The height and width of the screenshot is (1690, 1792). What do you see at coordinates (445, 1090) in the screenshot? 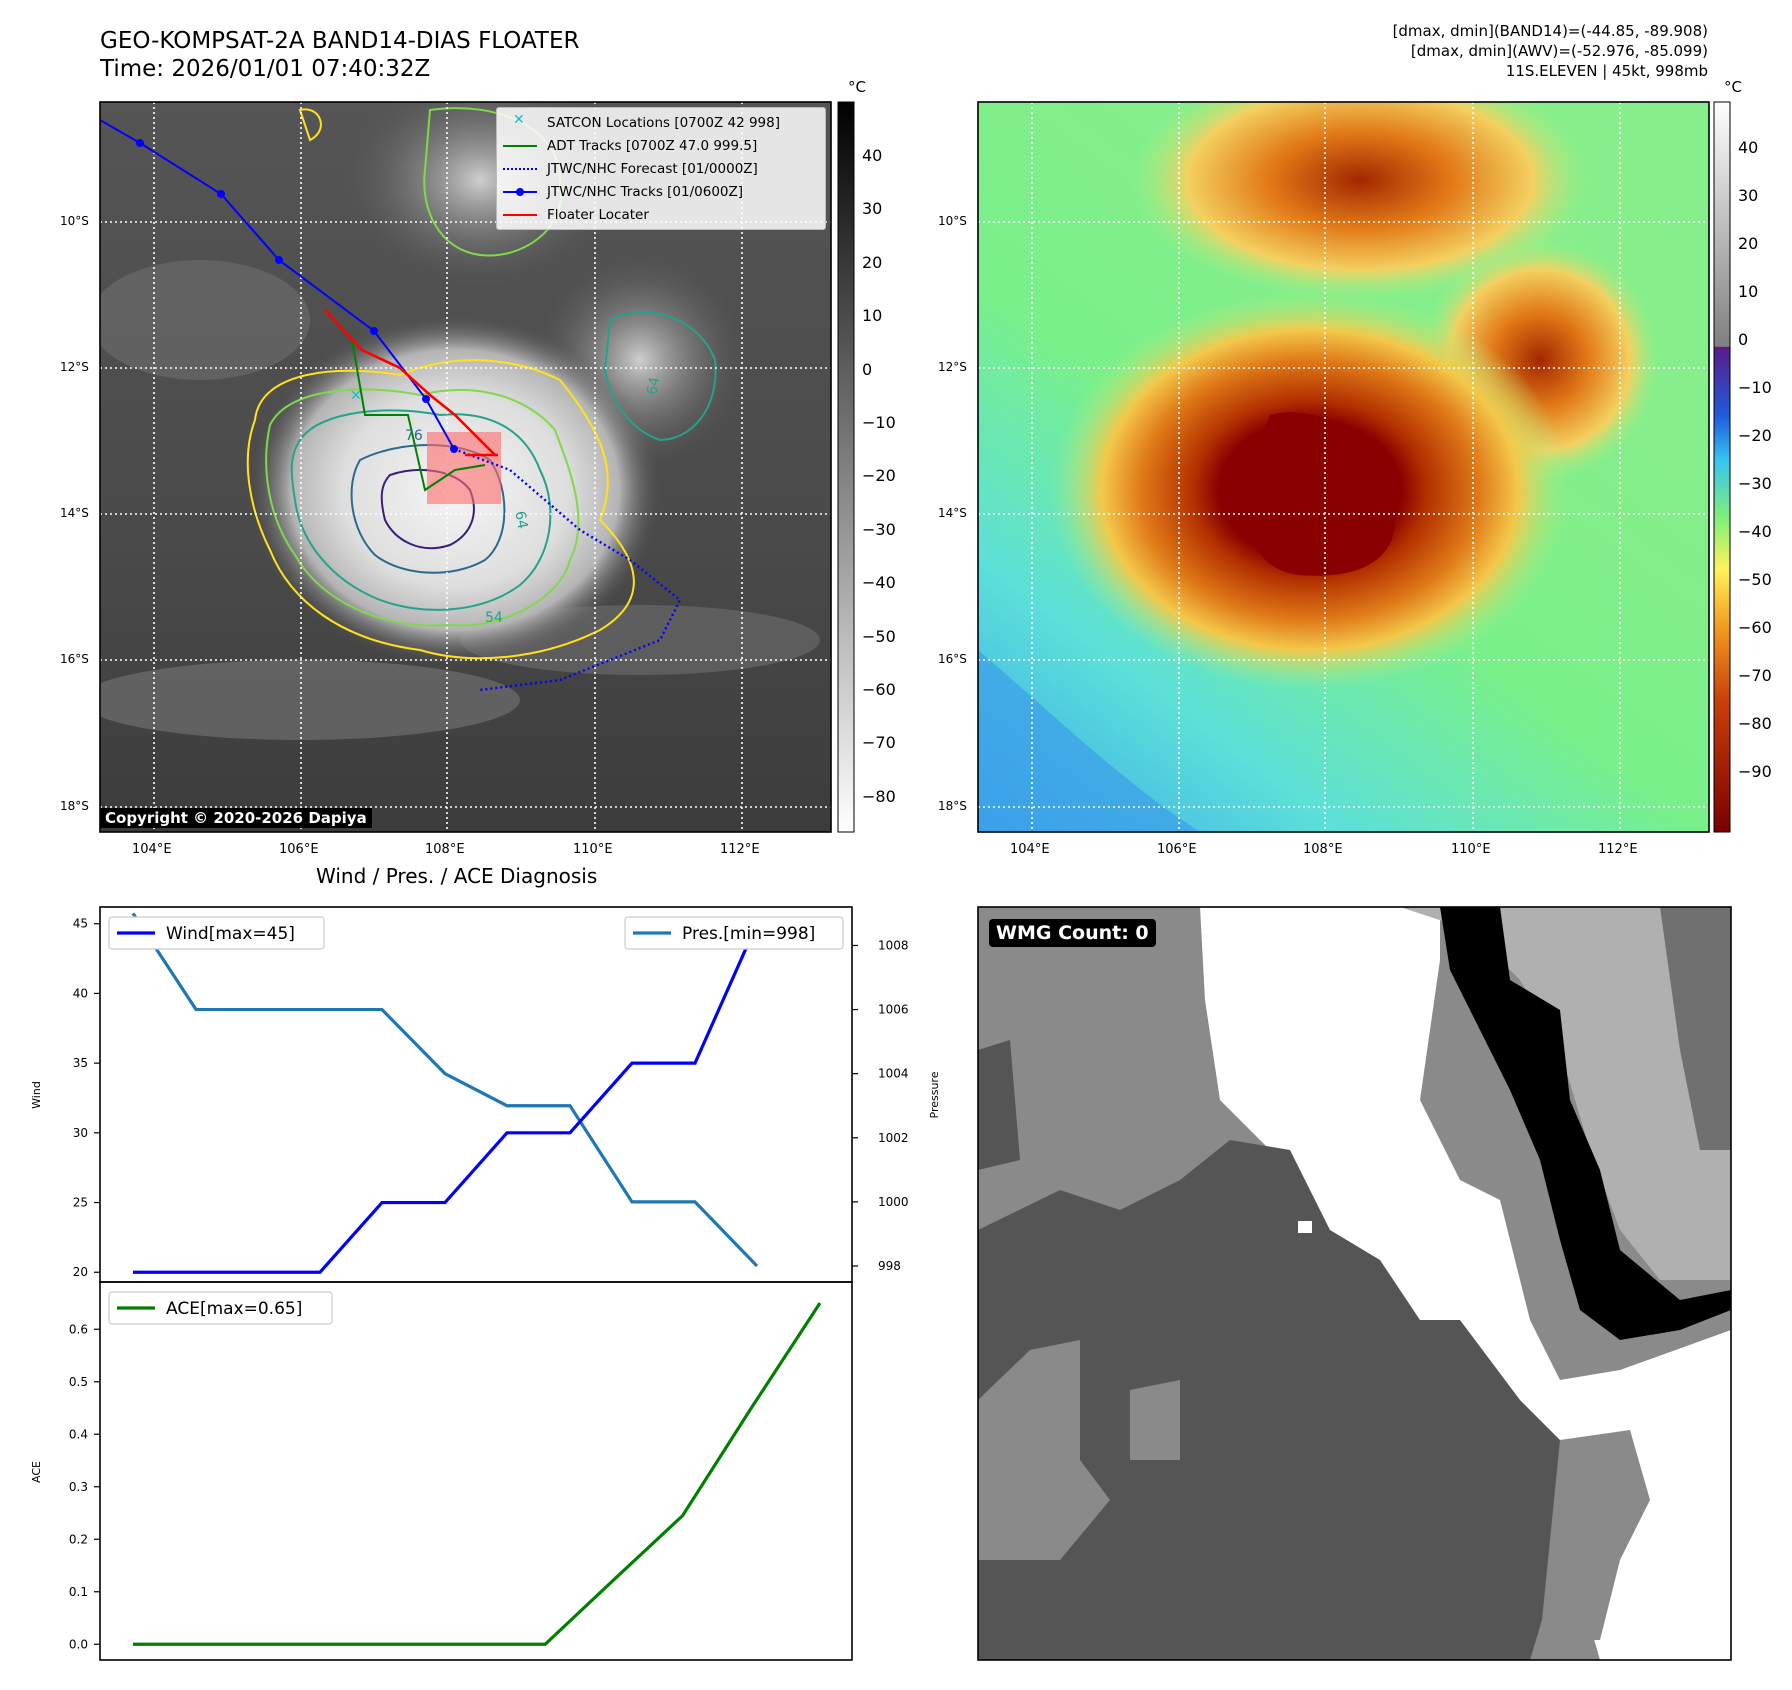
I see `pressure-line` at bounding box center [445, 1090].